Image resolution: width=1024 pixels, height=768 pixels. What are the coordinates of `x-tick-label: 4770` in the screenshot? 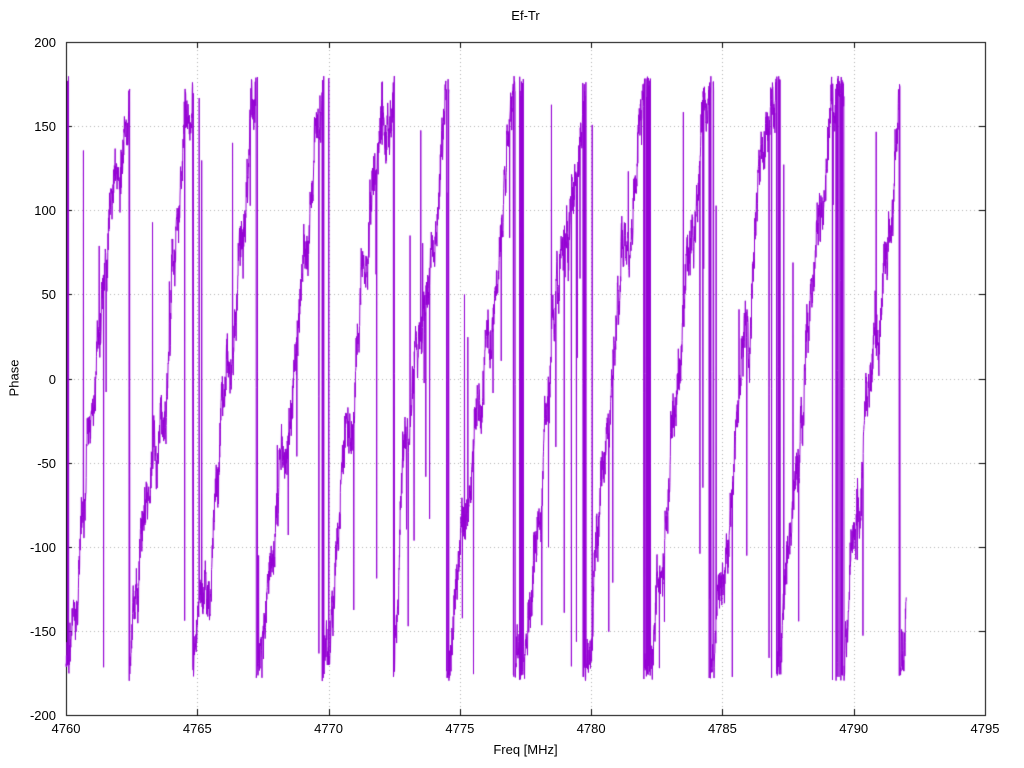 It's located at (329, 728).